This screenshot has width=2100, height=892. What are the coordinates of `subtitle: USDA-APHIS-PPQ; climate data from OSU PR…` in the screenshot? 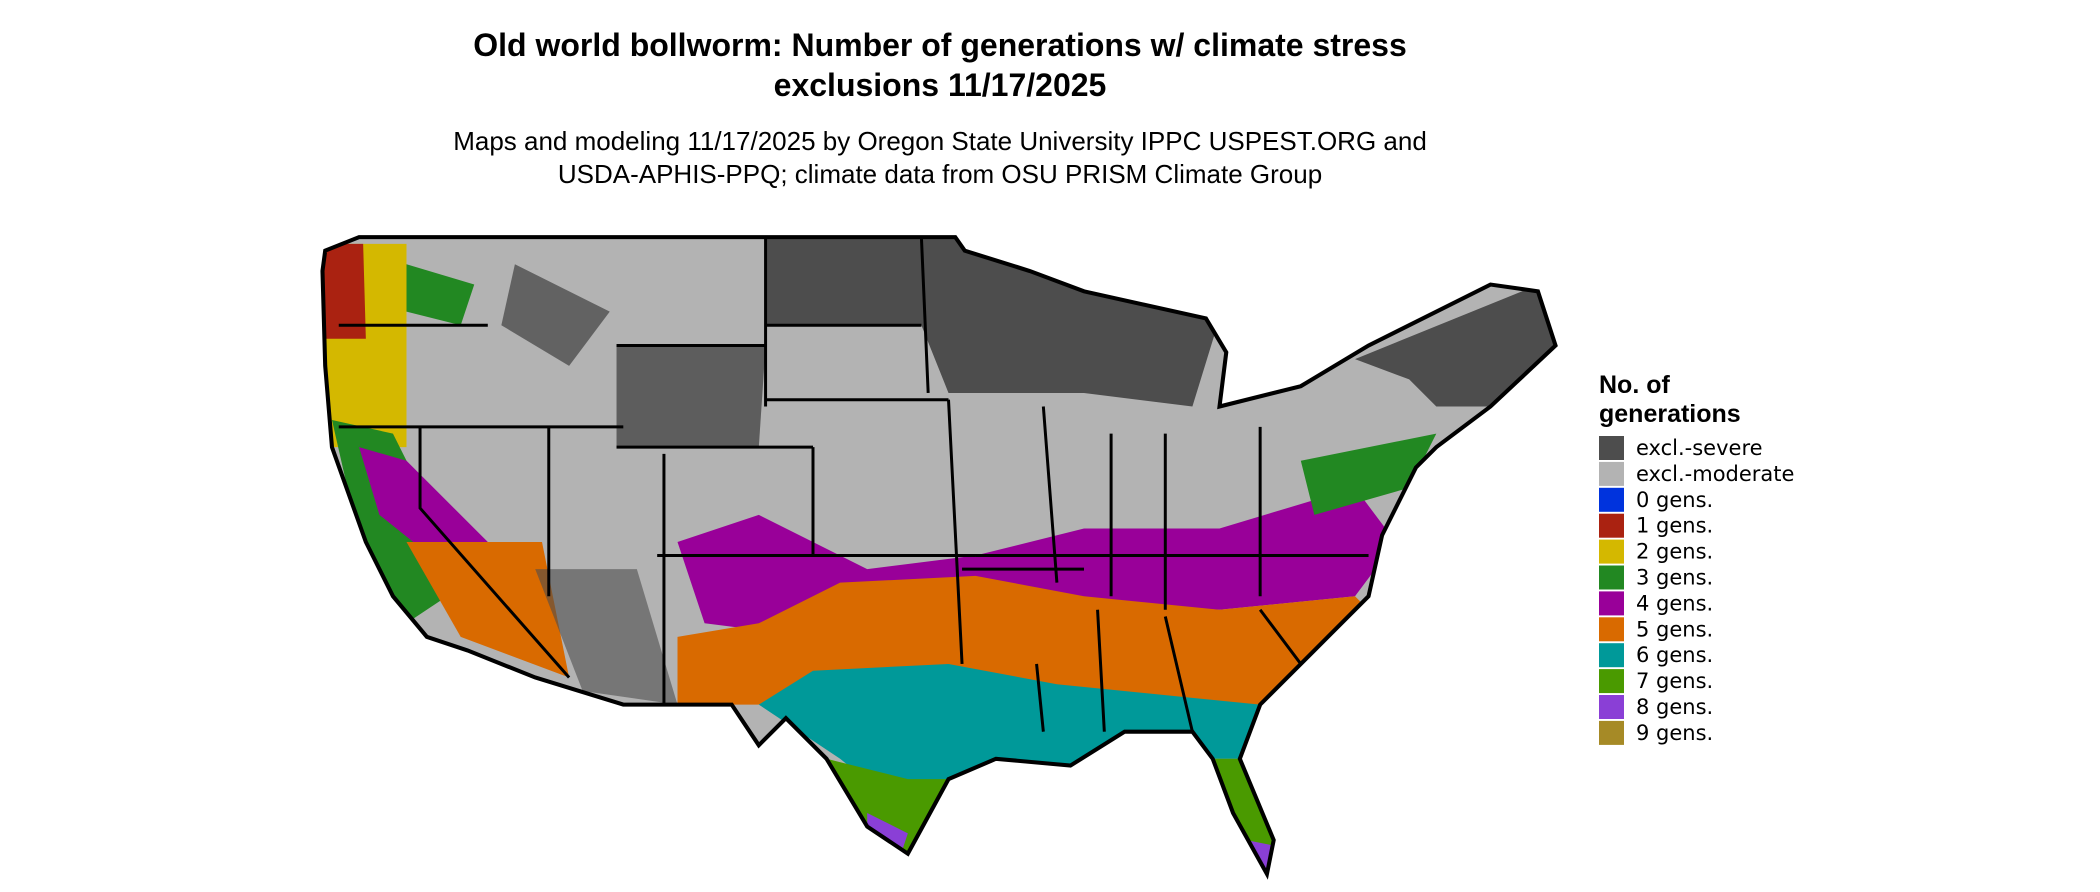 It's located at (940, 174).